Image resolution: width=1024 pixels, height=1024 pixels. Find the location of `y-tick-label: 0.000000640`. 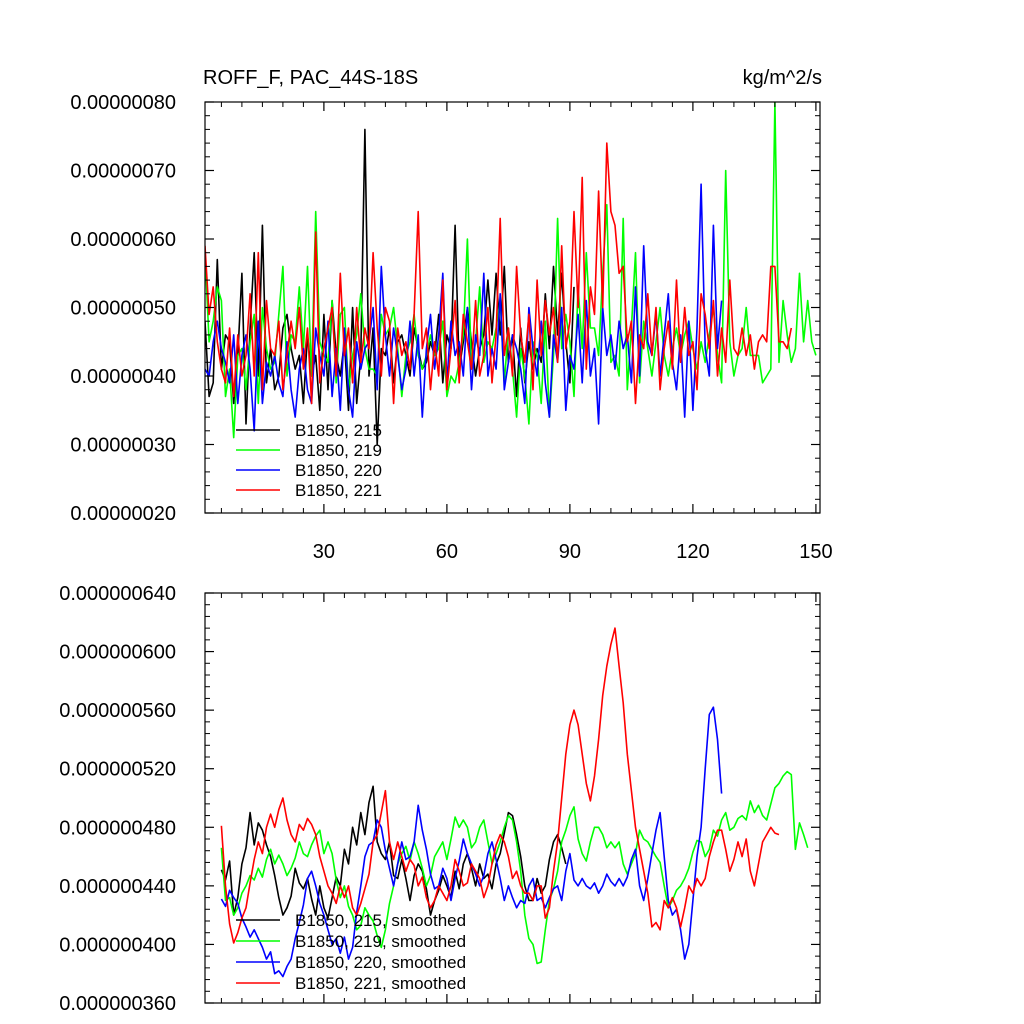

y-tick-label: 0.000000640 is located at coordinates (117, 594).